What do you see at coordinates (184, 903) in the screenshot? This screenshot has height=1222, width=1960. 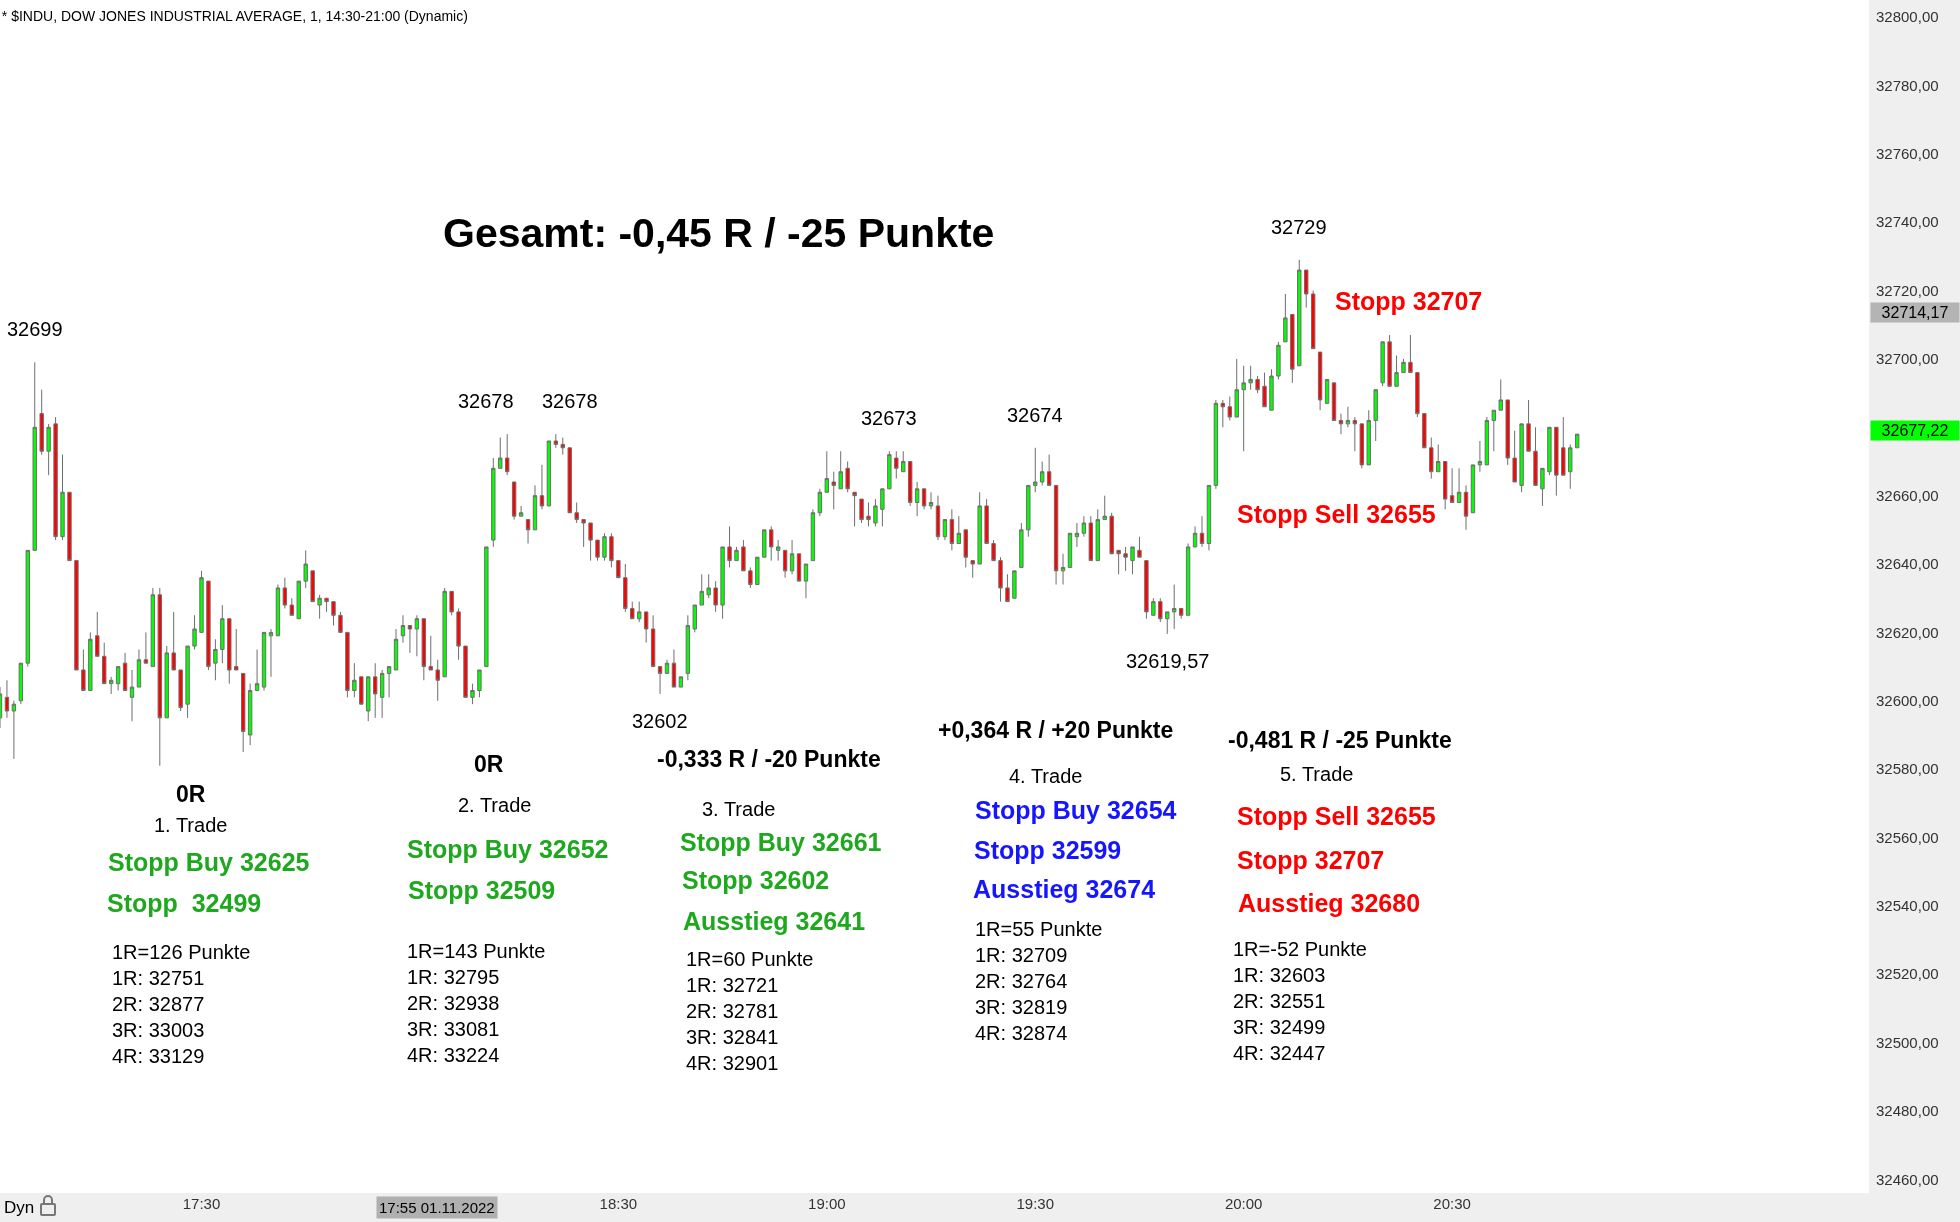 I see `annotation: Stopp 32499` at bounding box center [184, 903].